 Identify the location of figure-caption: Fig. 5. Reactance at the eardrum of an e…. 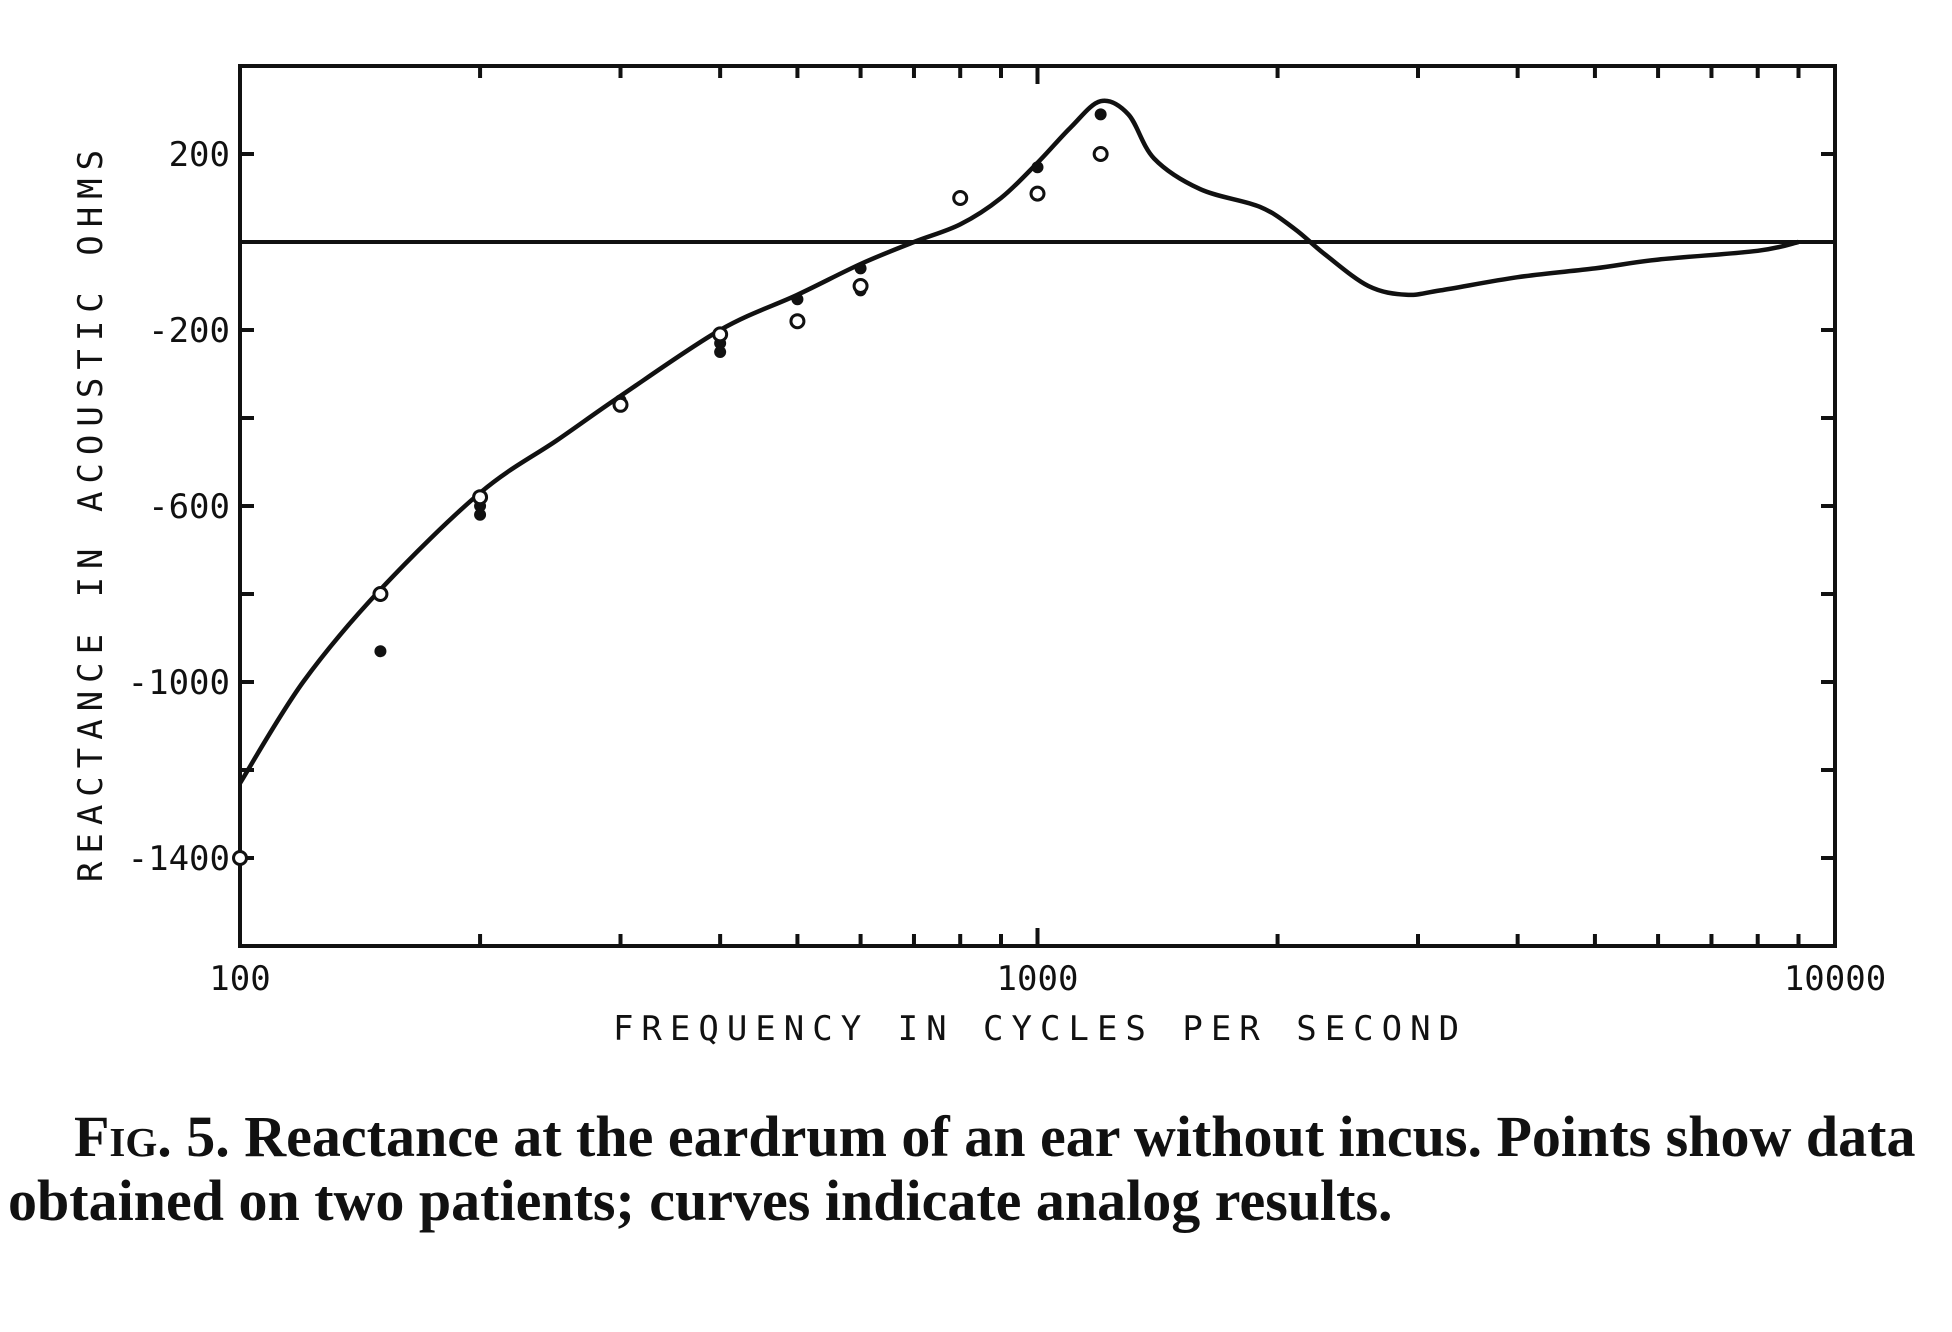
(973, 1169).